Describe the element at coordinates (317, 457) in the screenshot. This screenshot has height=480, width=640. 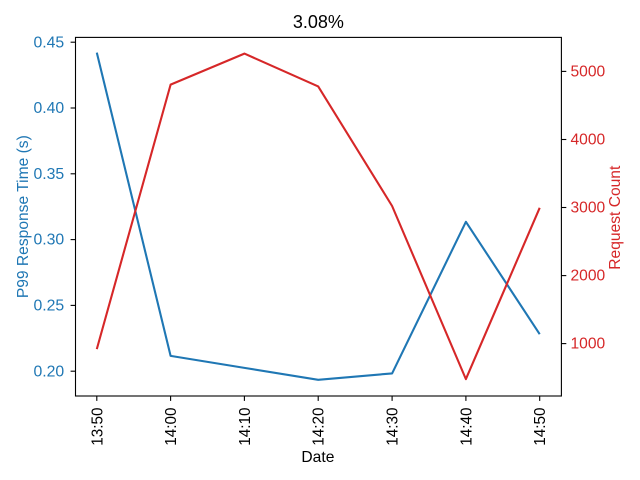
I see `svg-text: Date` at that location.